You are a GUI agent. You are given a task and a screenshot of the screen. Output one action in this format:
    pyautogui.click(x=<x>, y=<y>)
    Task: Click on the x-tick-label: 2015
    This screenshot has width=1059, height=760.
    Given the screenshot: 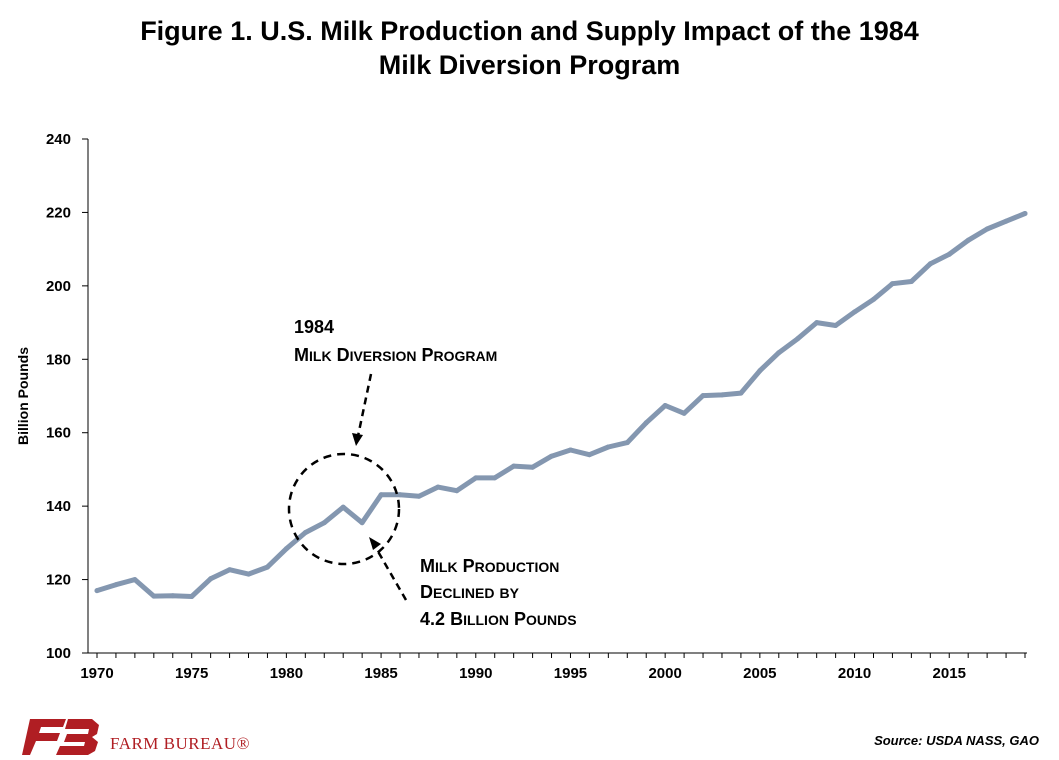 What is the action you would take?
    pyautogui.click(x=949, y=673)
    